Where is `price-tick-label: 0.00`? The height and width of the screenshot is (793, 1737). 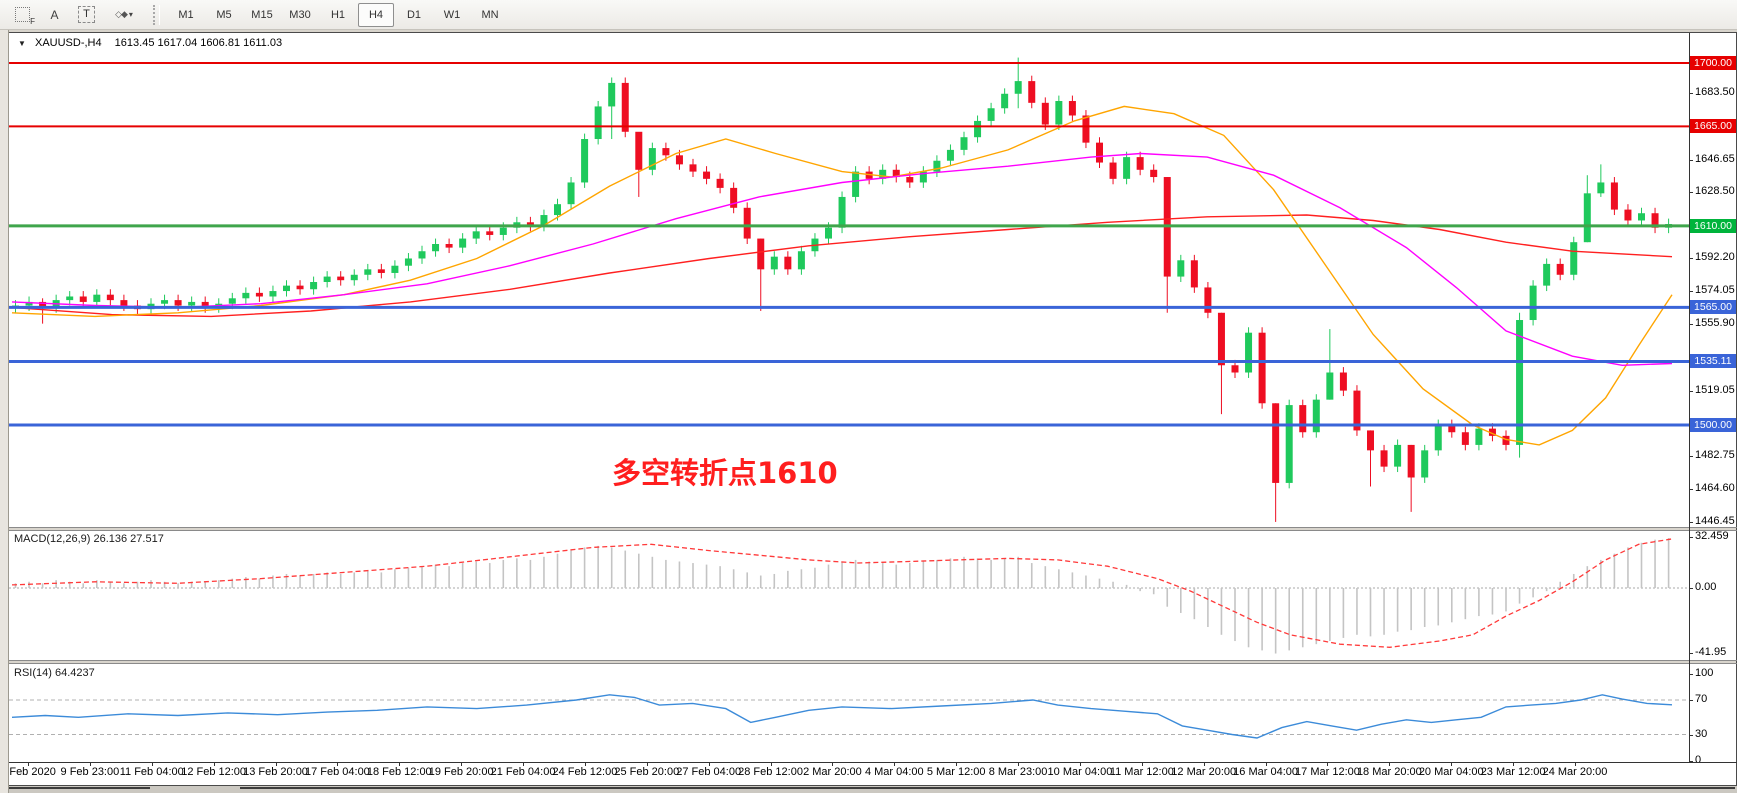
price-tick-label: 0.00 is located at coordinates (1706, 587).